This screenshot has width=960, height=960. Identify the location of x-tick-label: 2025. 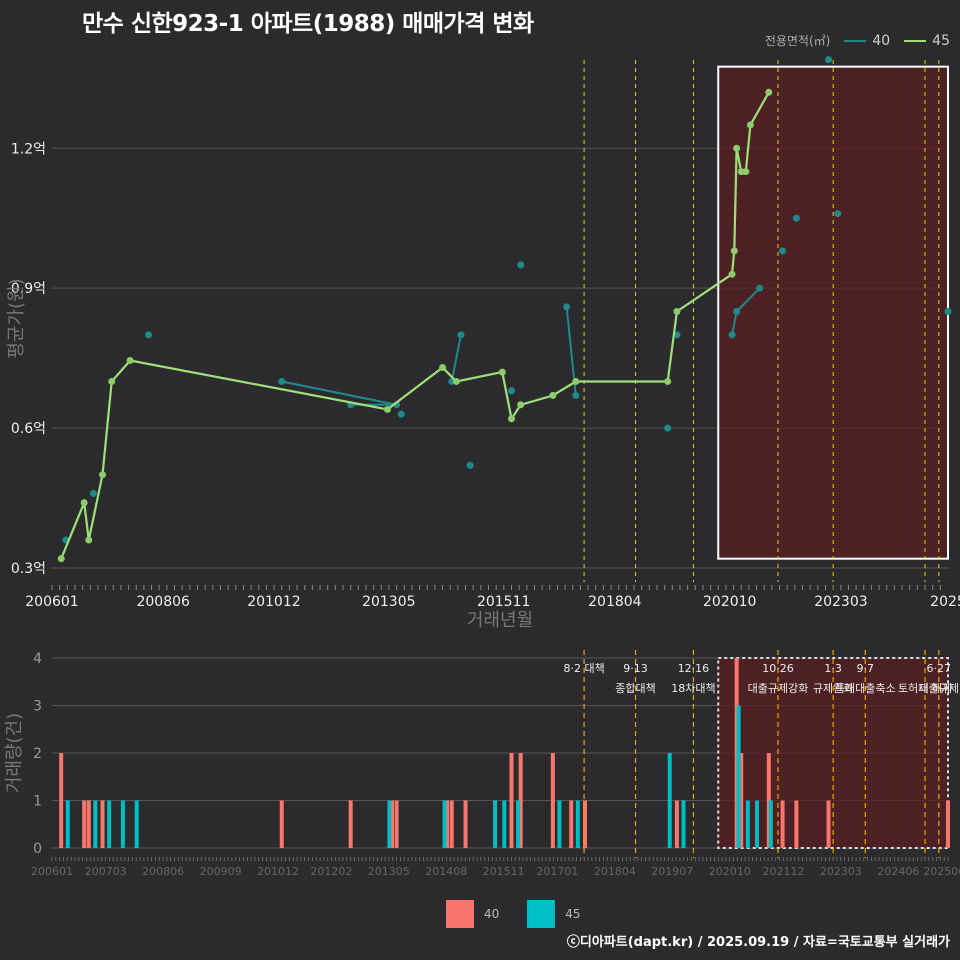
(945, 602).